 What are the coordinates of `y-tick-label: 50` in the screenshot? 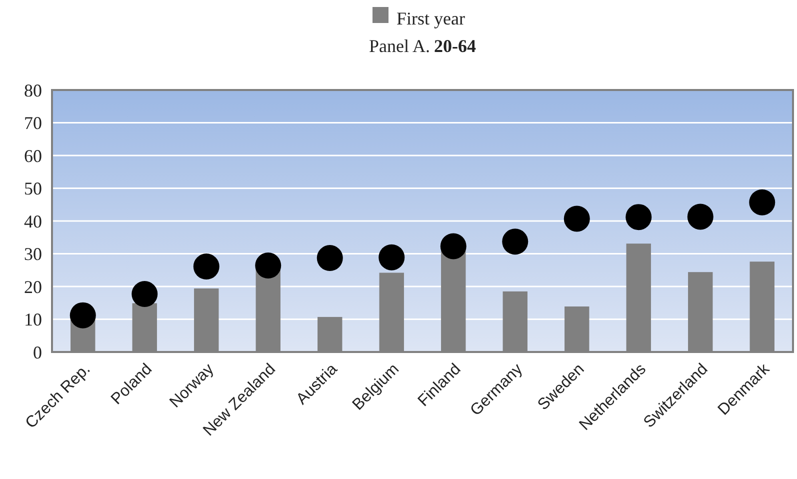 It's located at (33, 188).